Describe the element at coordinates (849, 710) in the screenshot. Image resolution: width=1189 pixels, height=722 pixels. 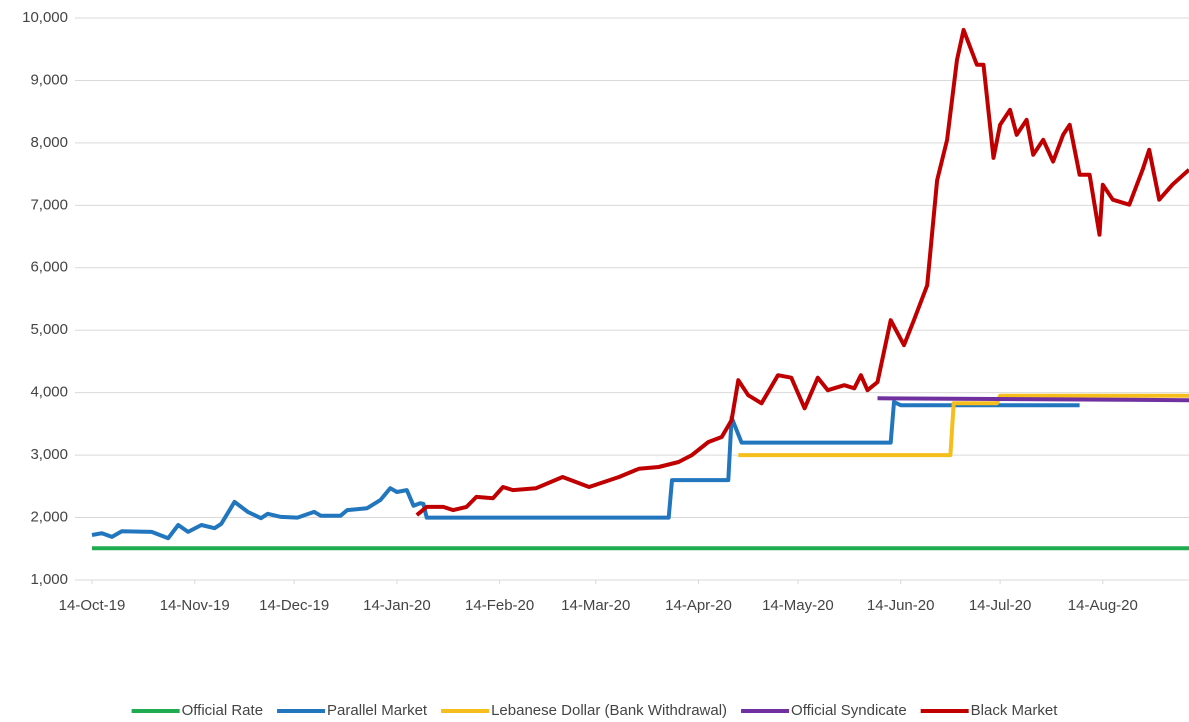
I see `legend-label: Official Syndicate` at that location.